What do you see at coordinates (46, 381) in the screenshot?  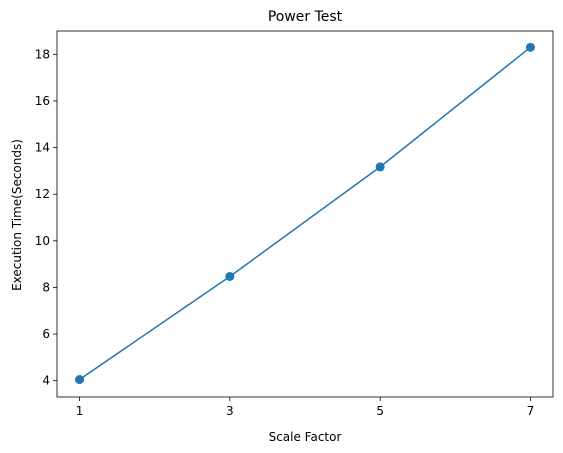 I see `y-tick-label: 4` at bounding box center [46, 381].